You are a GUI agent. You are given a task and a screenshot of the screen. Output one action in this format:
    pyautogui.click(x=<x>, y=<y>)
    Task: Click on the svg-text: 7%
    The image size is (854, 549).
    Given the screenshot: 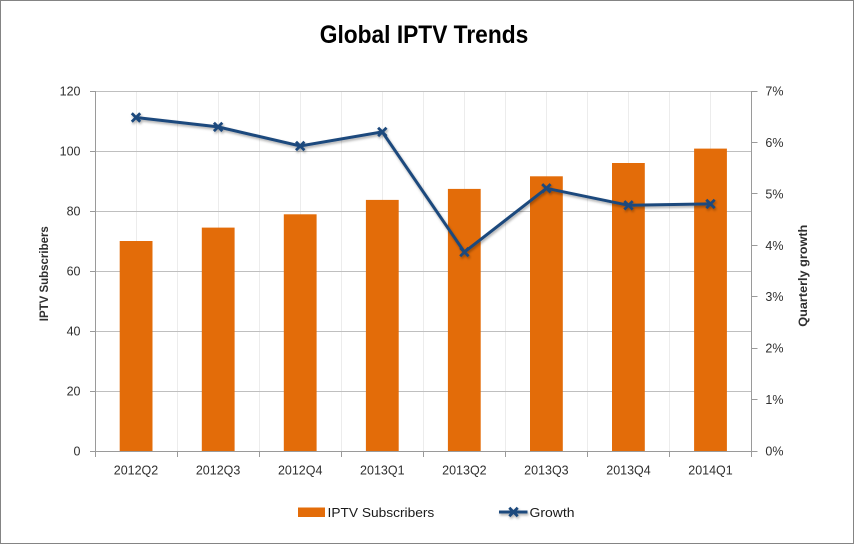 What is the action you would take?
    pyautogui.click(x=774, y=92)
    